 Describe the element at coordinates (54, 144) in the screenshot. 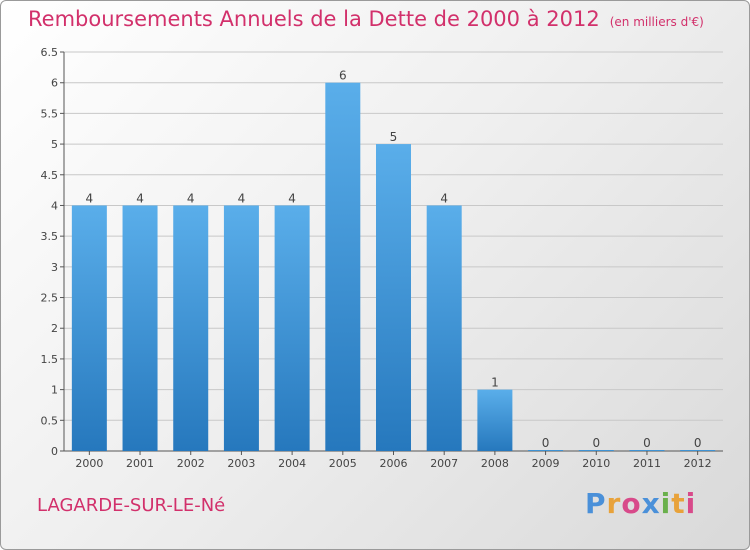

I see `y-tick-label: 5` at that location.